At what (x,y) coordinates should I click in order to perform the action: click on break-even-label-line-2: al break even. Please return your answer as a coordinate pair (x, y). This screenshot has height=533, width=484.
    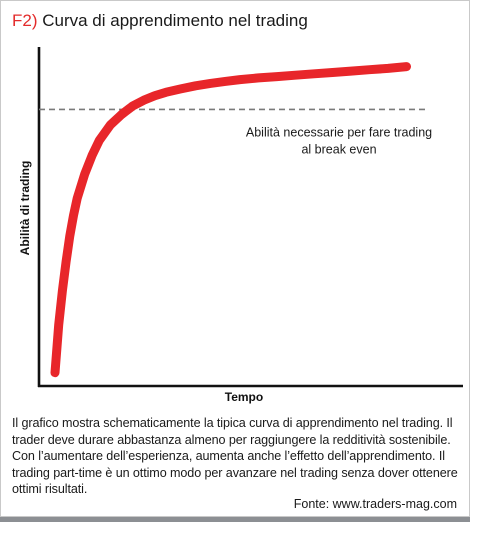
    Looking at the image, I should click on (338, 149).